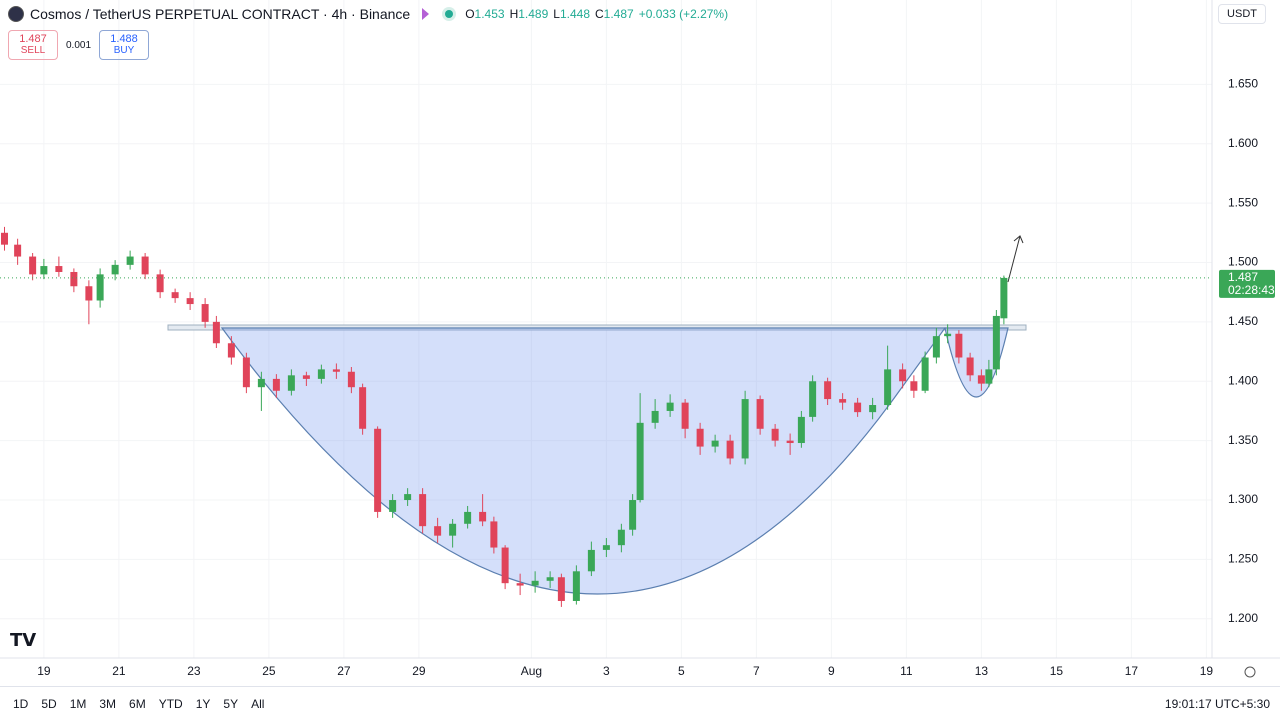  I want to click on x-tick-label: 13, so click(982, 671).